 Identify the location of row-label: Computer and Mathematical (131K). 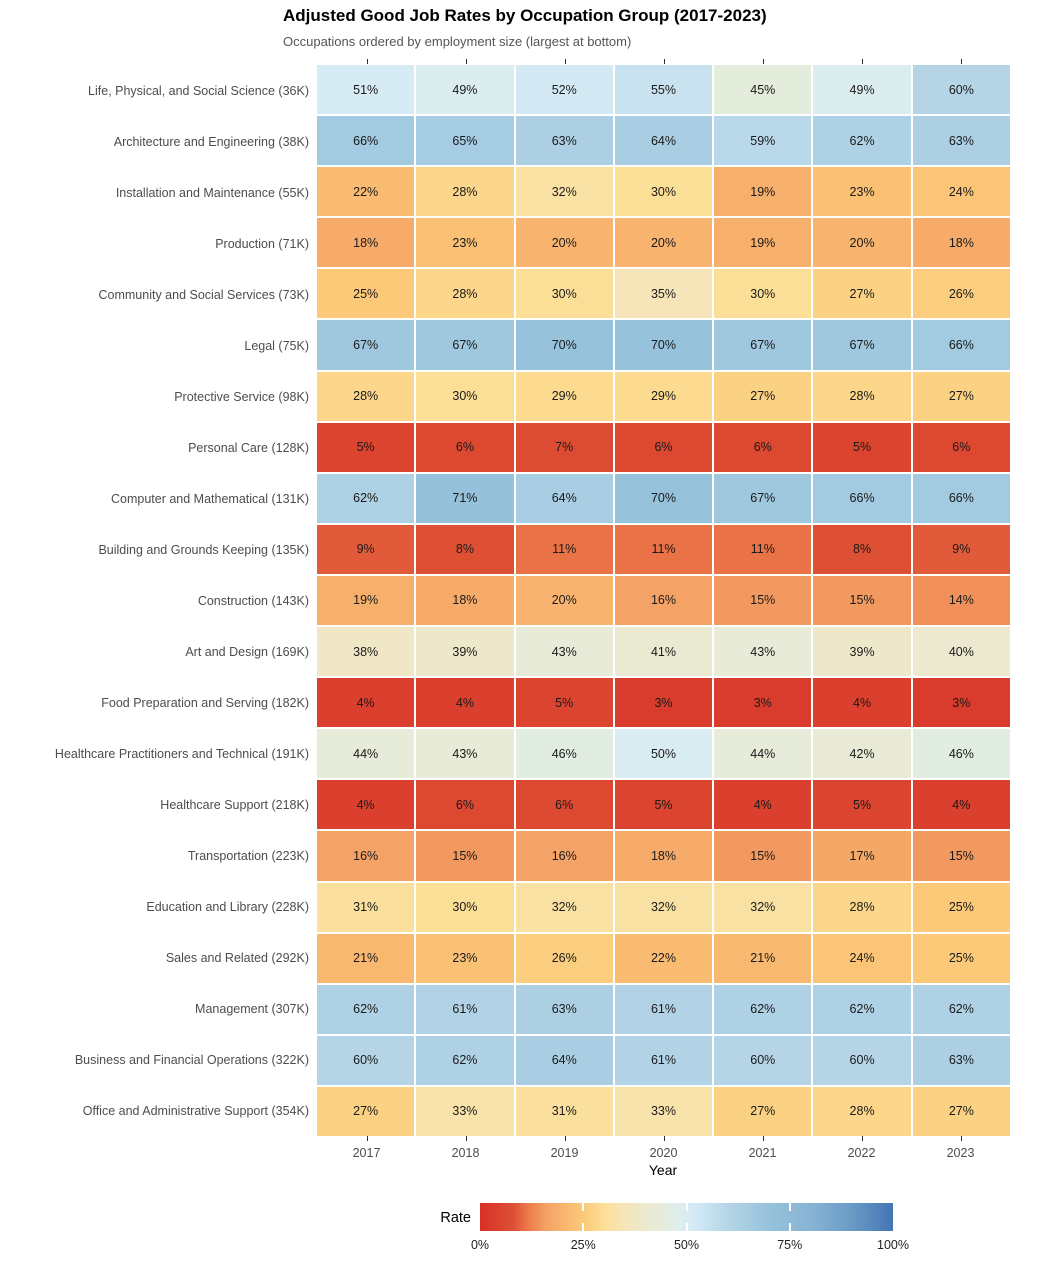
(209, 498).